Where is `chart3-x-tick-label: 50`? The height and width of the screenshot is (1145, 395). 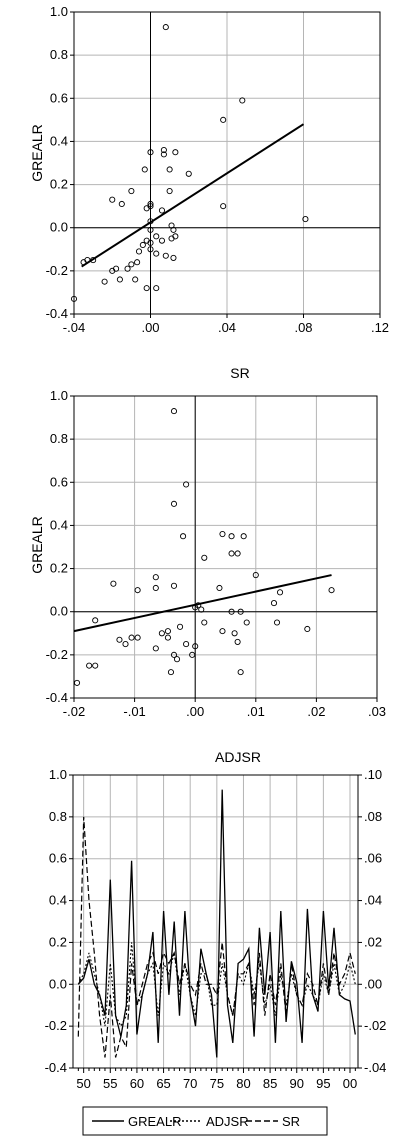 chart3-x-tick-label: 50 is located at coordinates (83, 1083).